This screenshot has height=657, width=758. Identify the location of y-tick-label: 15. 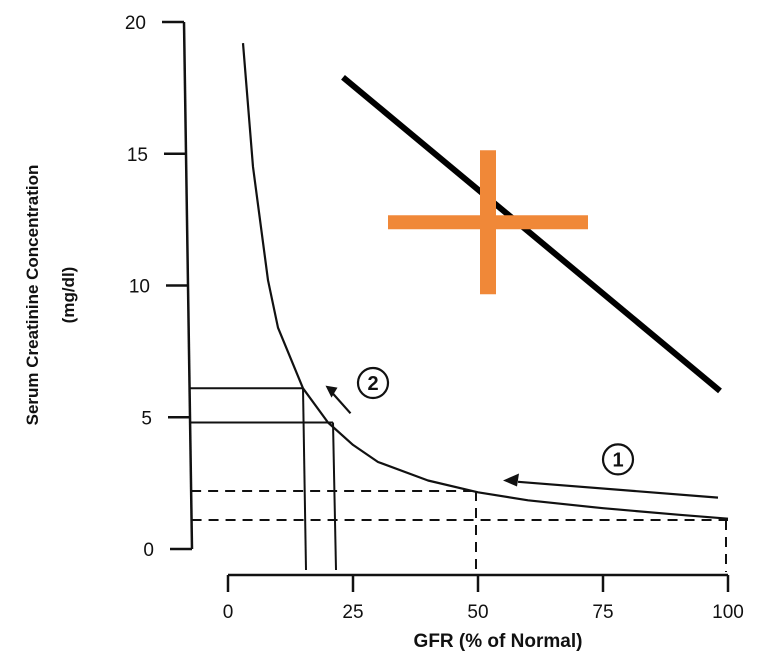
(137, 155).